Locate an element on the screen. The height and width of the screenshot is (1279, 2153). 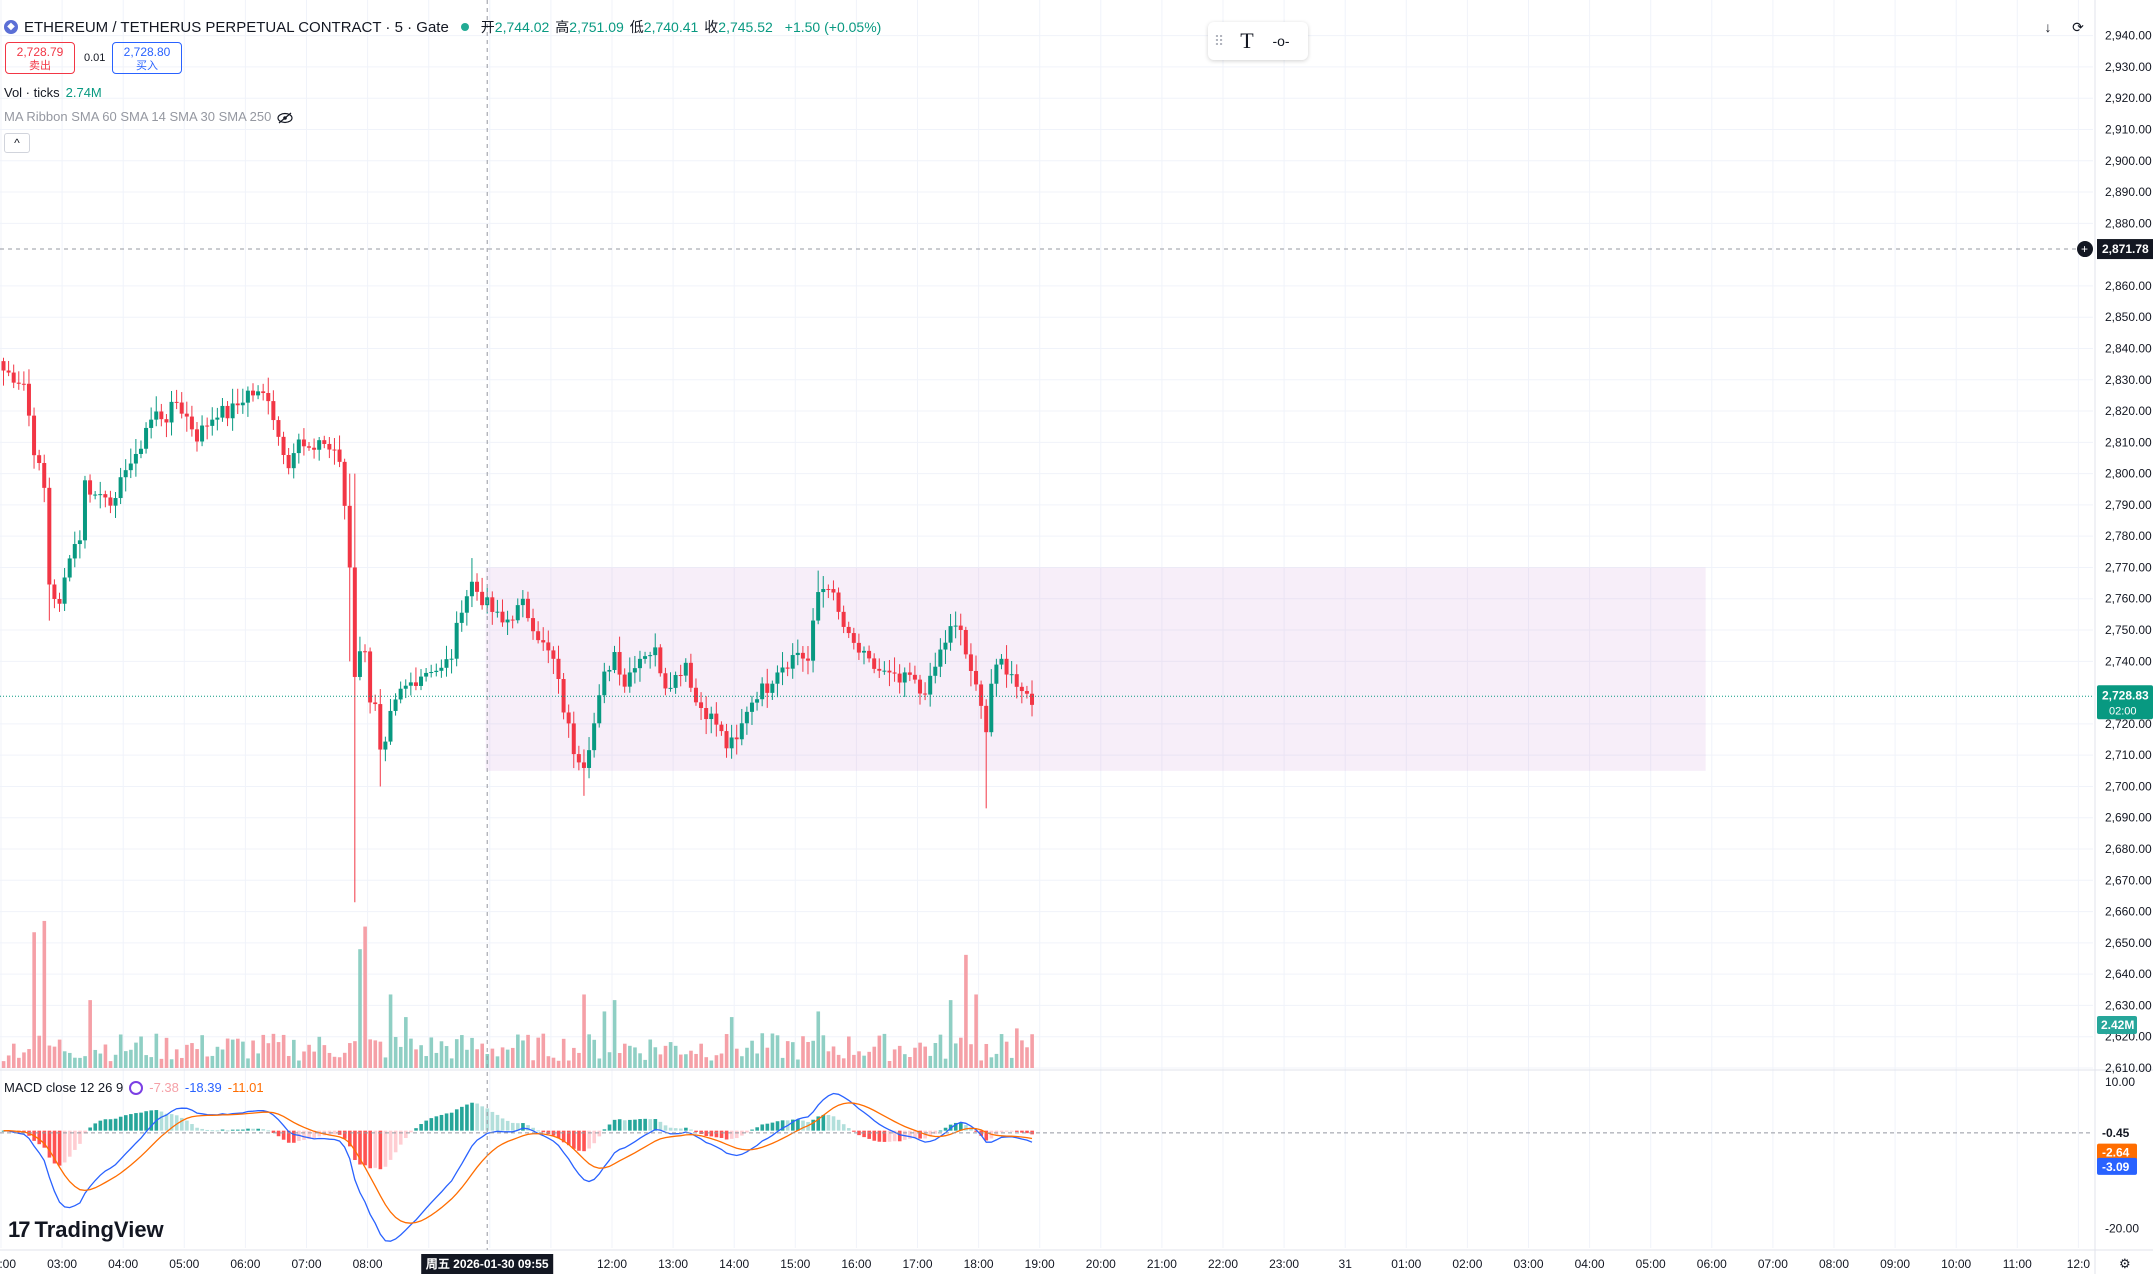
sell-button: 2,728.79 卖出 is located at coordinates (40, 58).